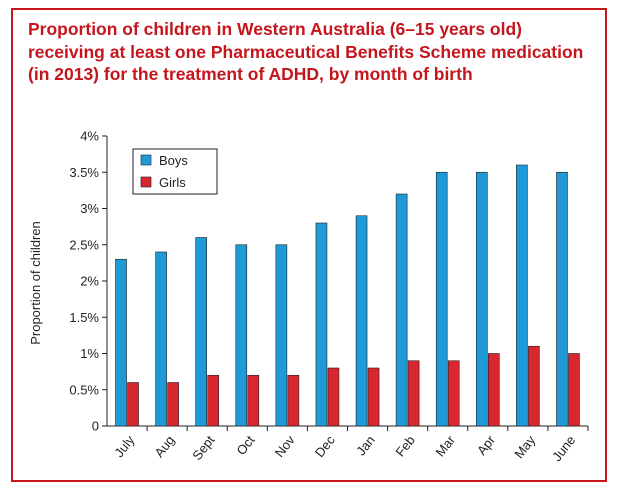 This screenshot has width=622, height=494. What do you see at coordinates (173, 404) in the screenshot?
I see `bar-girls-aug` at bounding box center [173, 404].